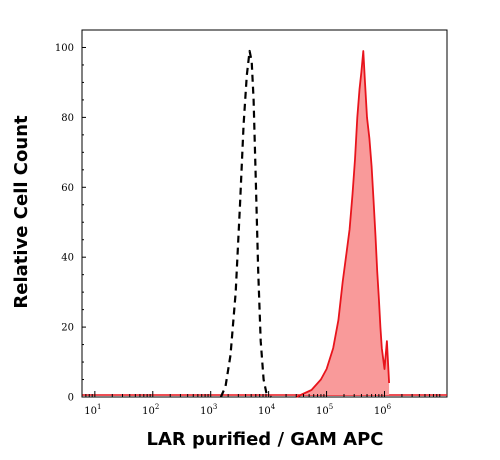 Image resolution: width=500 pixels, height=460 pixels. I want to click on x-axis-ticks: 10¹ 10² 10³ 10⁴ 10⁵ 10⁶, so click(261, 404).